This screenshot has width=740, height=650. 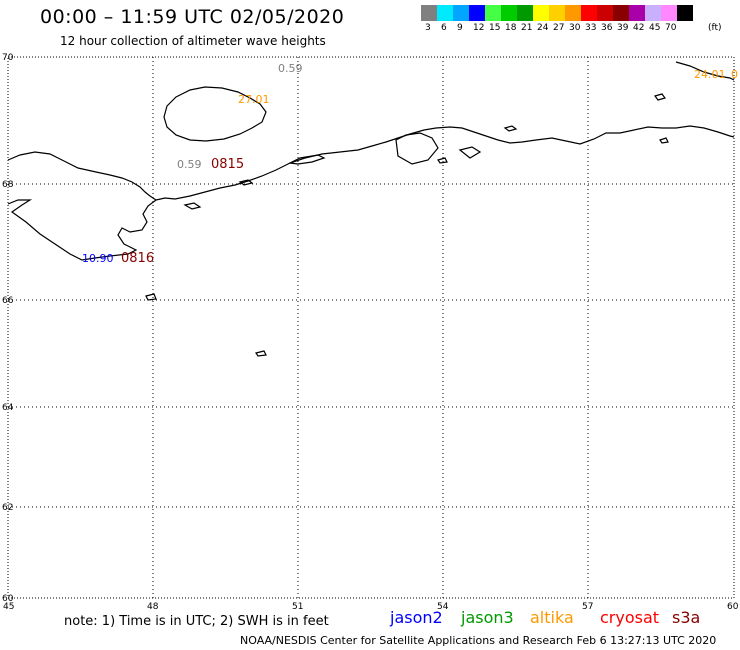 I want to click on lat-label-66: 66, so click(x=8, y=301).